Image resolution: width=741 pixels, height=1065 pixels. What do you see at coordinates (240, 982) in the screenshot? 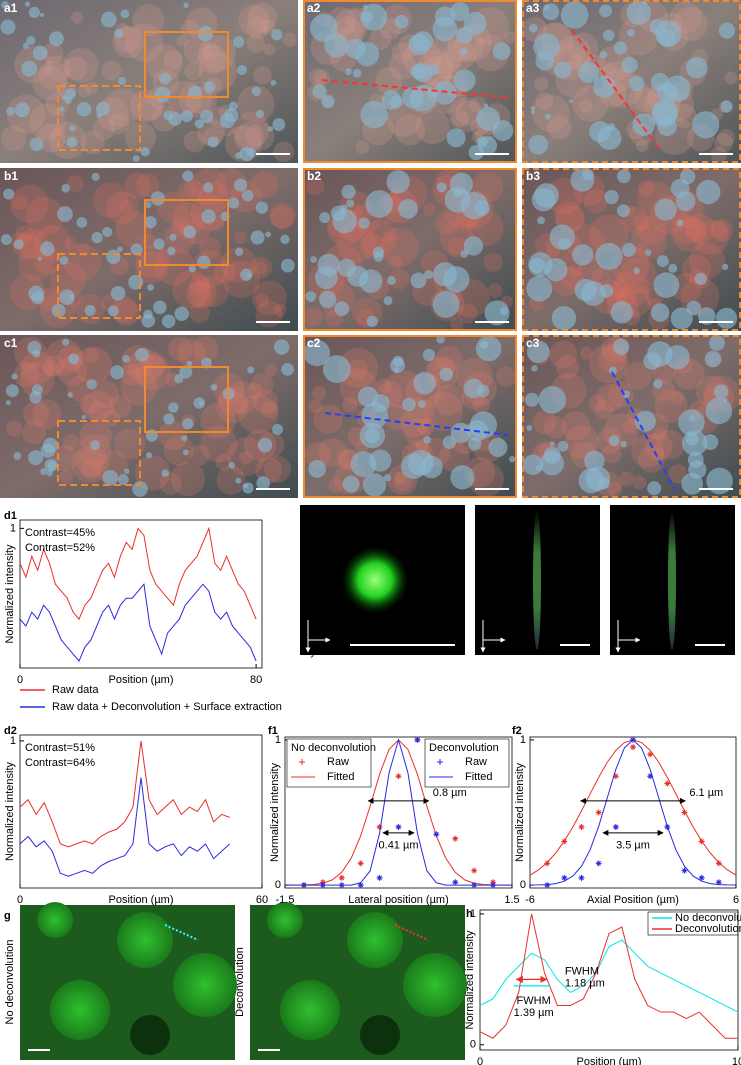
I see `row-label: Deconvolution` at bounding box center [240, 982].